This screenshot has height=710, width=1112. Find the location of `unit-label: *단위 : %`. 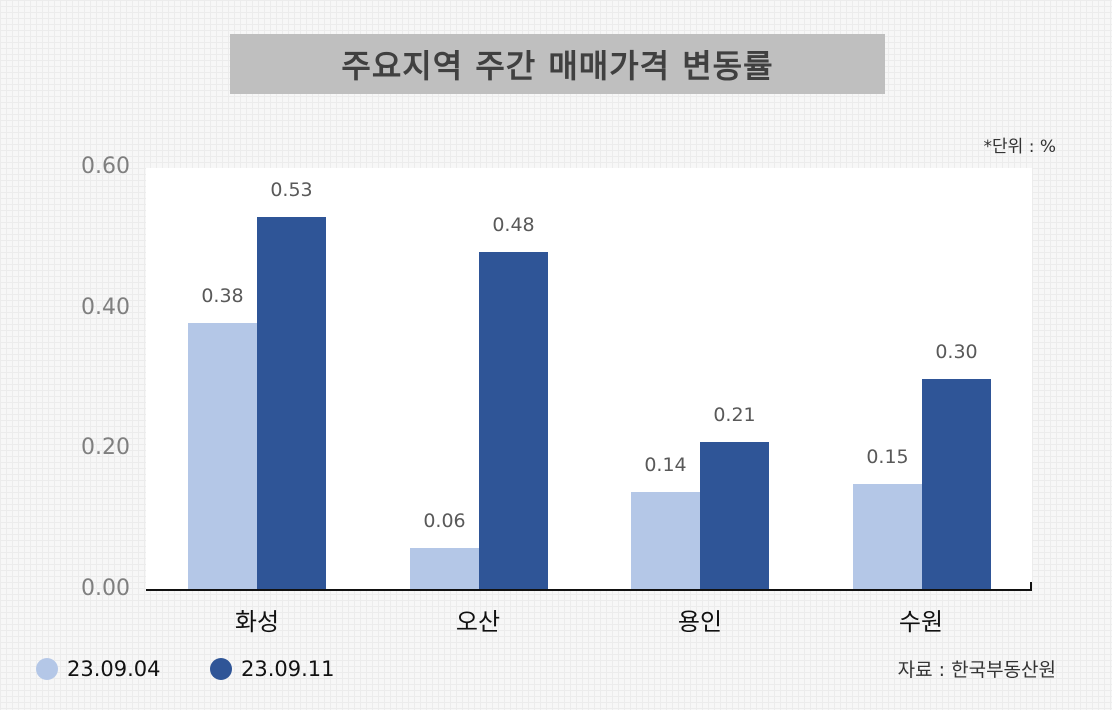

unit-label: *단위 : % is located at coordinates (1019, 147).